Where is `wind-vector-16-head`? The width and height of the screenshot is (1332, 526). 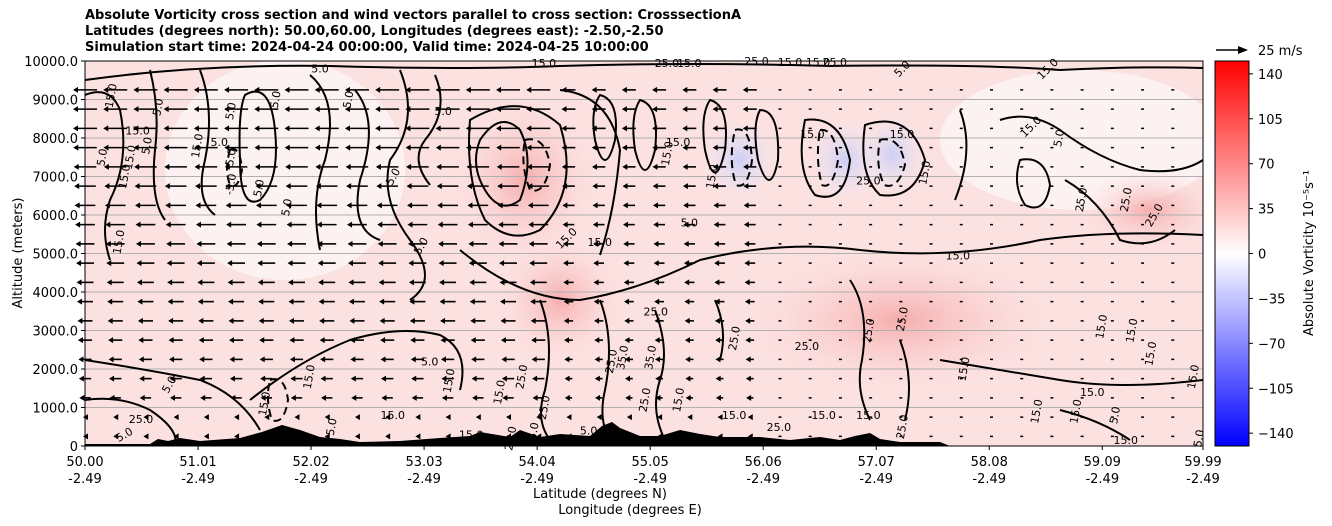 wind-vector-16-head is located at coordinates (75, 128).